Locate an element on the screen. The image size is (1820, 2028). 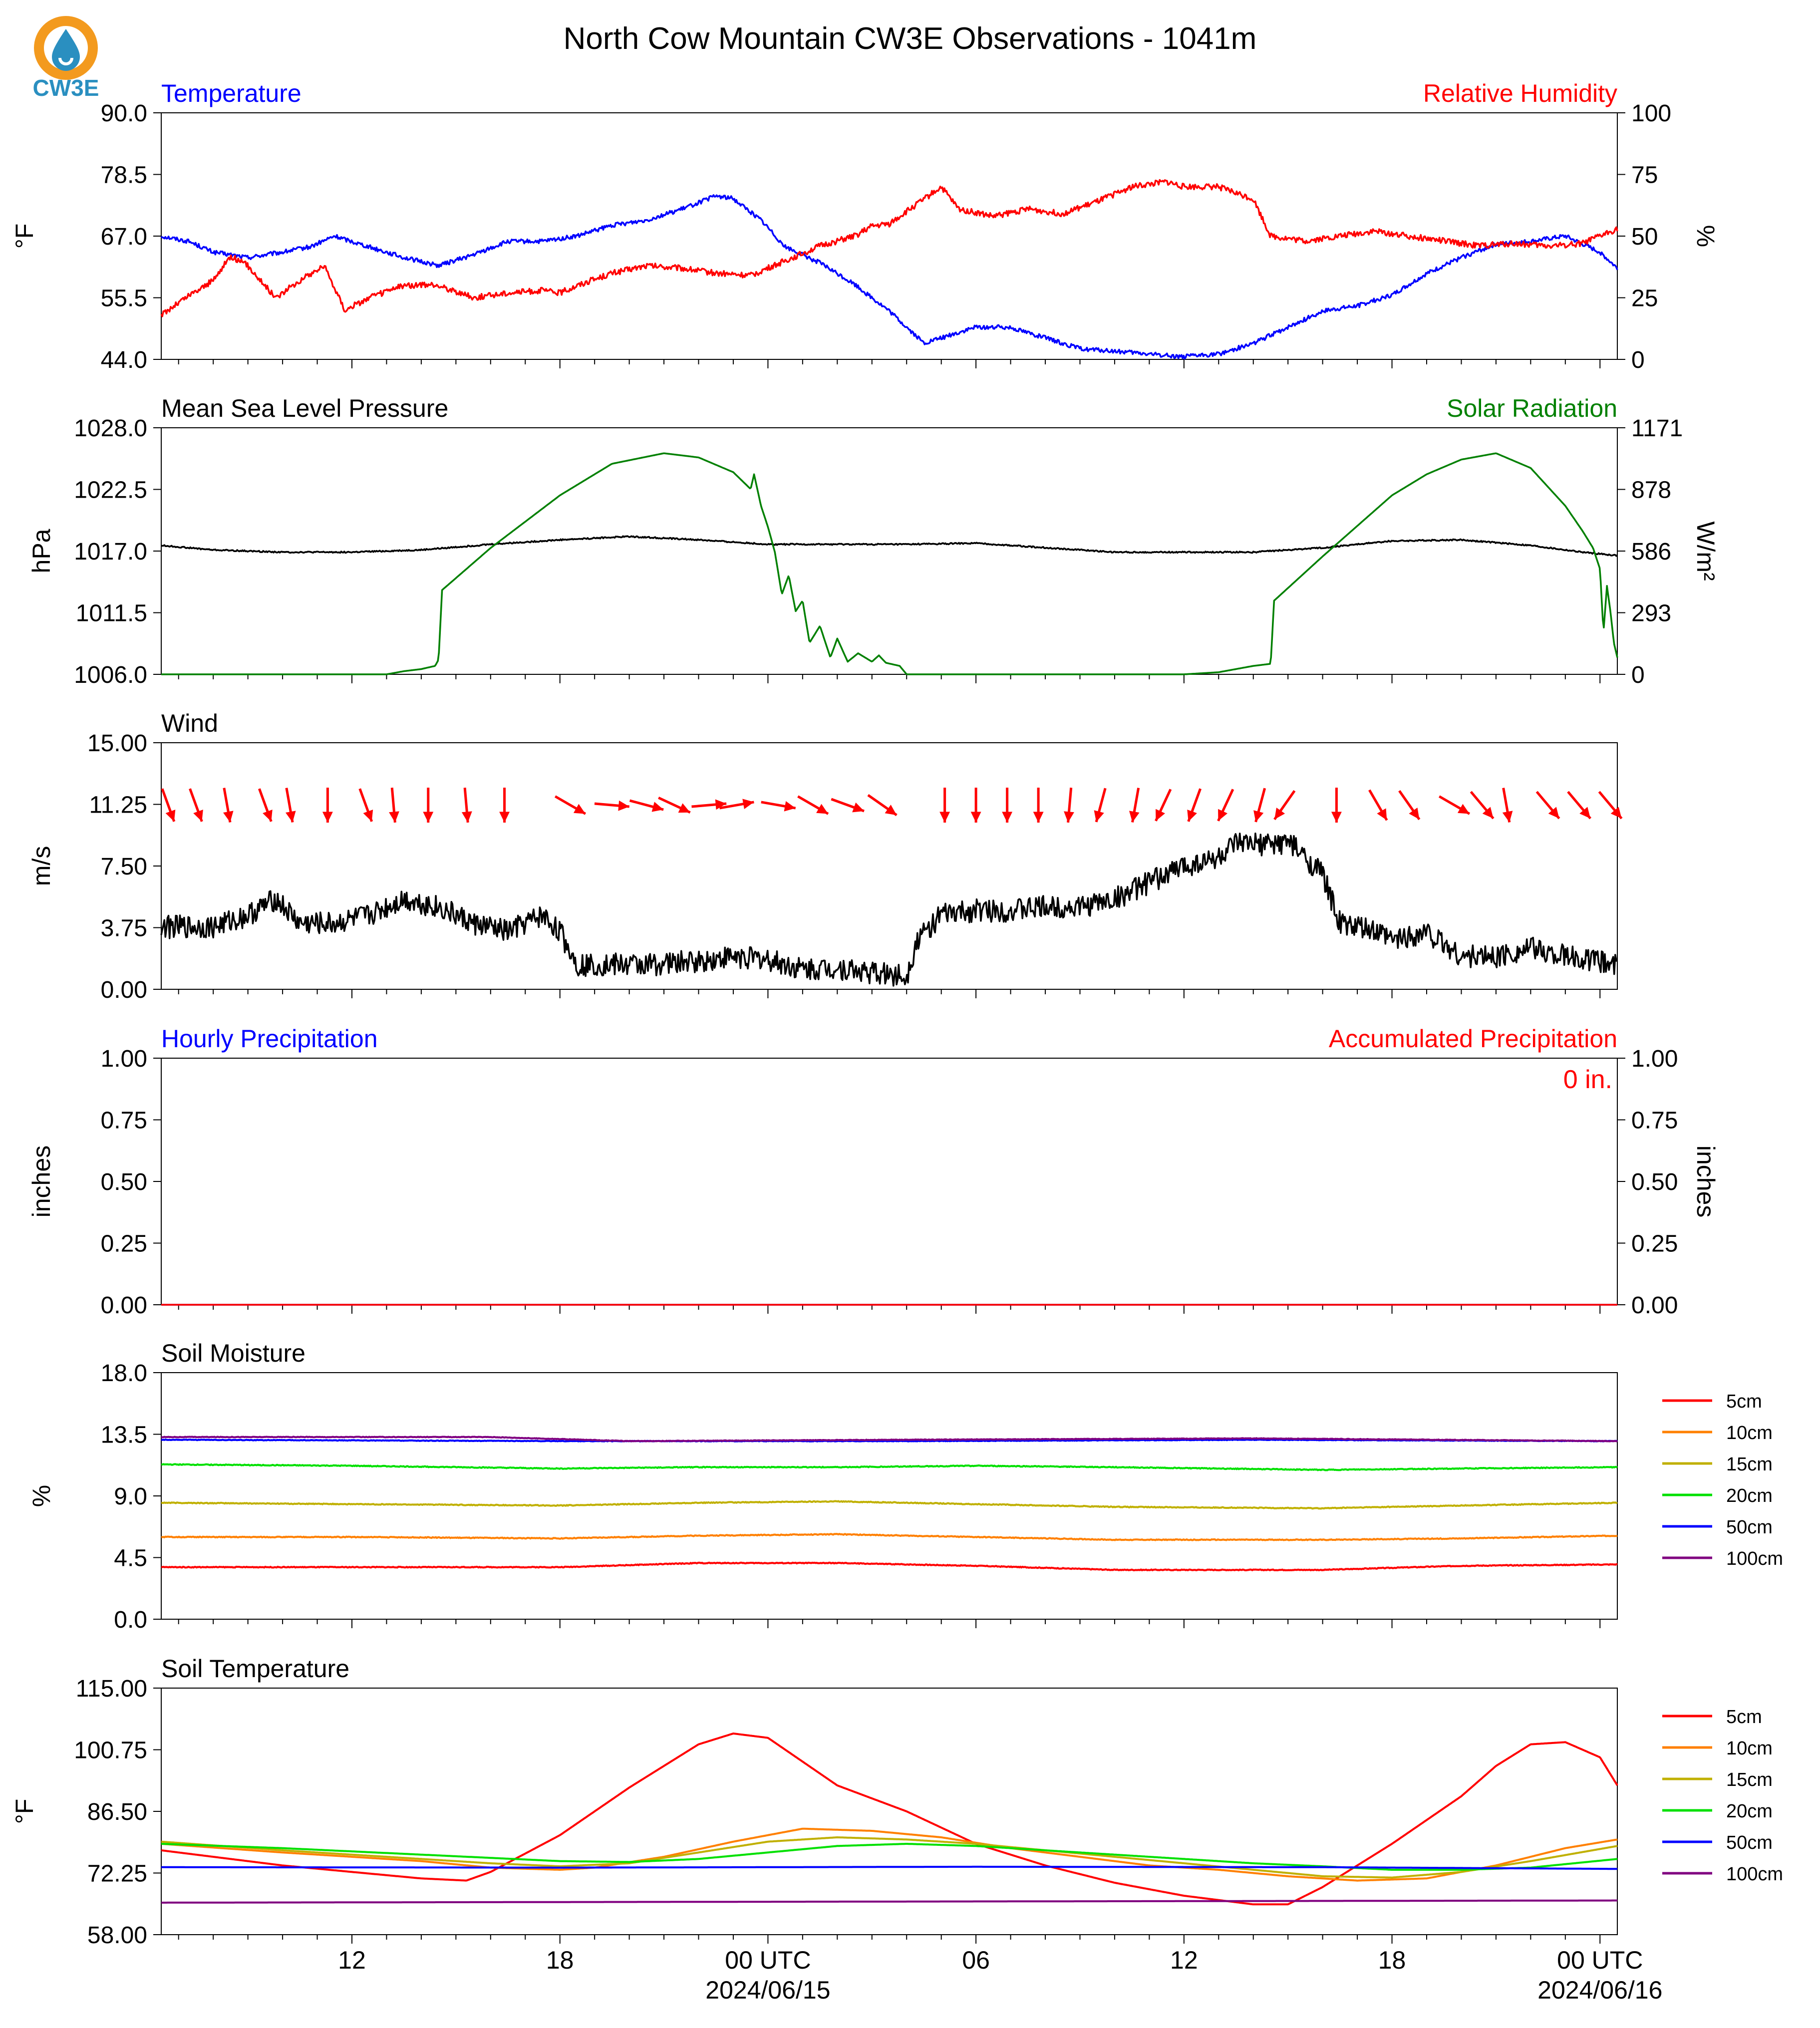
y-axis-label: °F is located at coordinates (24, 236).